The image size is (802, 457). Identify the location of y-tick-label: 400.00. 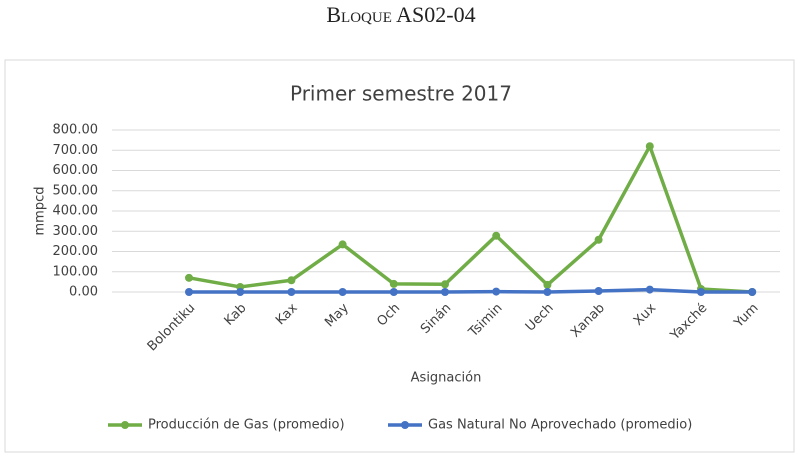
(76, 211).